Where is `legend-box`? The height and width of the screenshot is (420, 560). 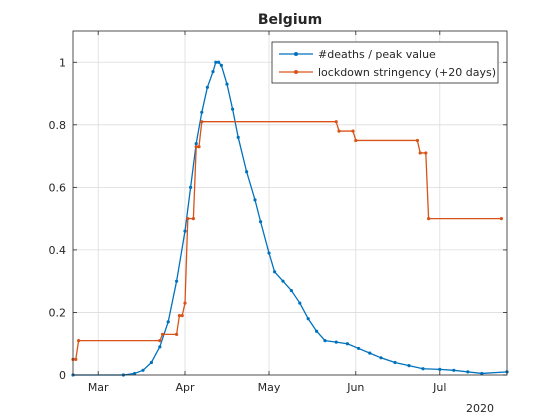
legend-box is located at coordinates (385, 62).